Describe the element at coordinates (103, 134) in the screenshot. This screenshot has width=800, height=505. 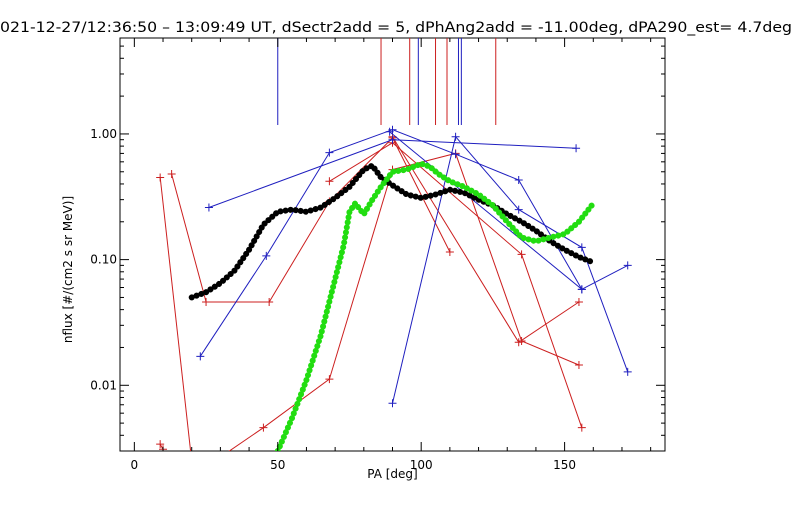
I see `y-tick-label-2: 1.00` at that location.